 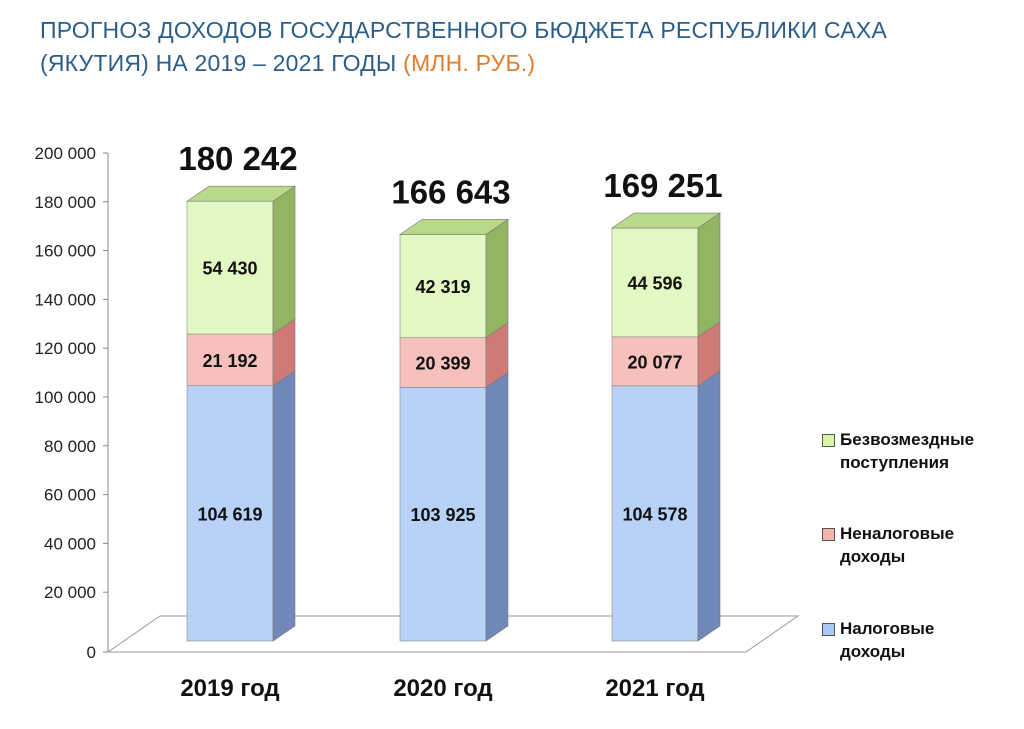 What do you see at coordinates (237, 158) in the screenshot?
I see `total-label: 180 242` at bounding box center [237, 158].